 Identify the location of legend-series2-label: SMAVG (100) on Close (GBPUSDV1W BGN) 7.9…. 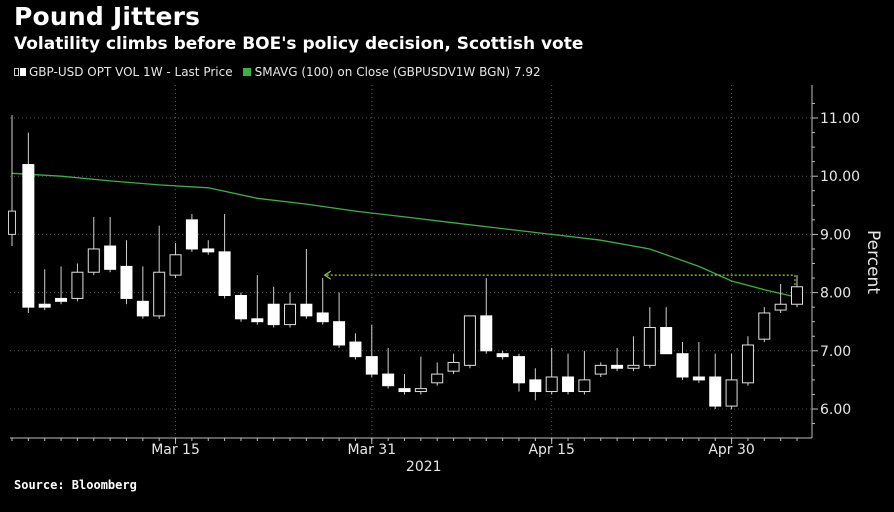
(397, 72).